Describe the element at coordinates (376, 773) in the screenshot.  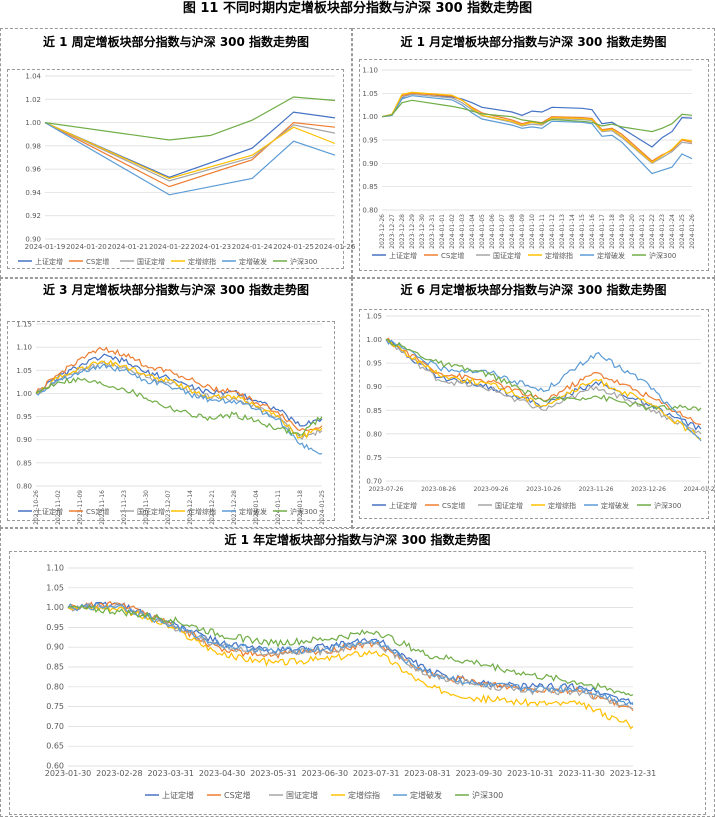
I see `x-tick-label: 2023-07-31` at that location.